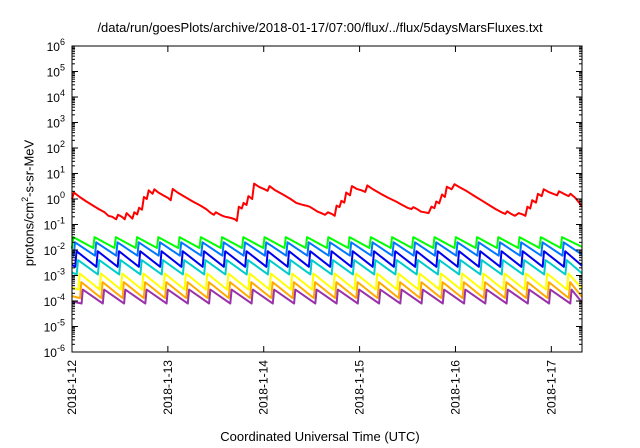 The height and width of the screenshot is (448, 640). Describe the element at coordinates (56, 198) in the screenshot. I see `y-tick-label: 10⁰` at that location.